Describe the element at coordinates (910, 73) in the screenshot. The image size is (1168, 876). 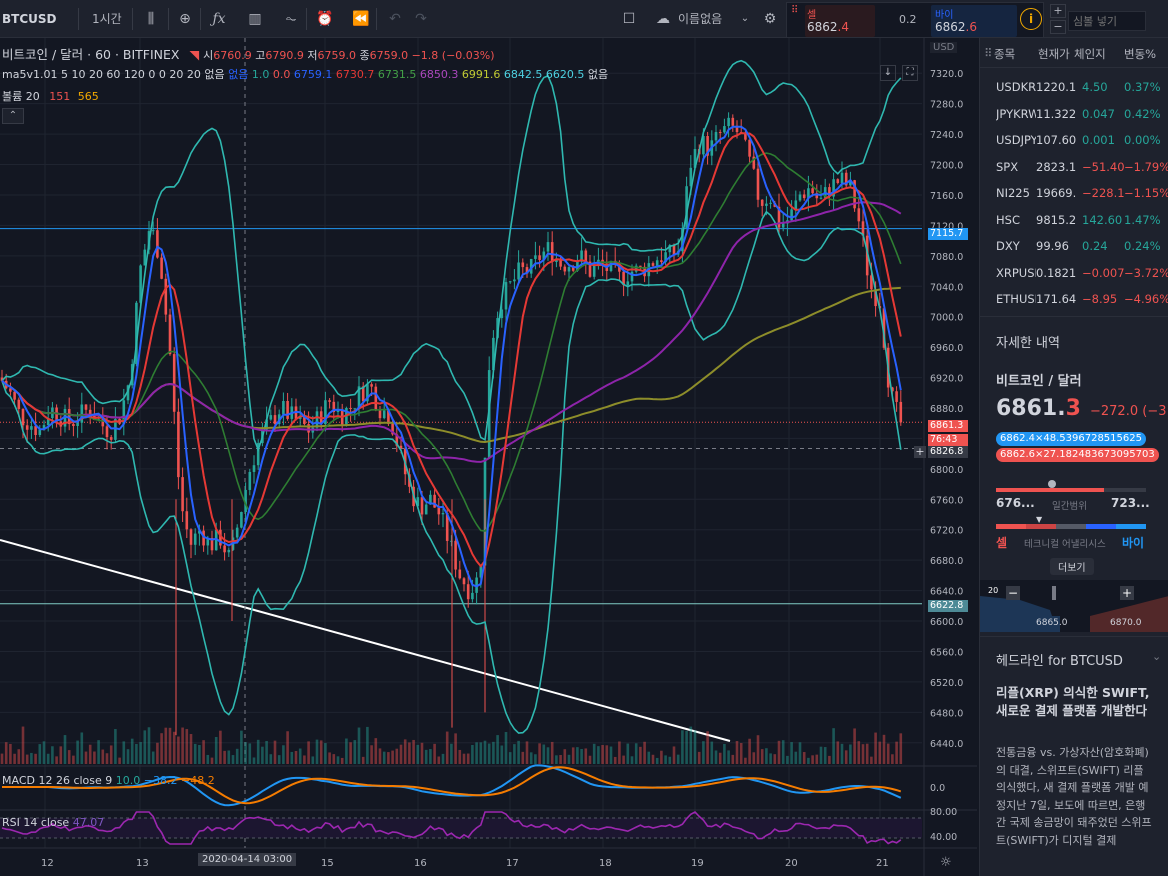
I see `auto-scale-icon: ⛶` at that location.